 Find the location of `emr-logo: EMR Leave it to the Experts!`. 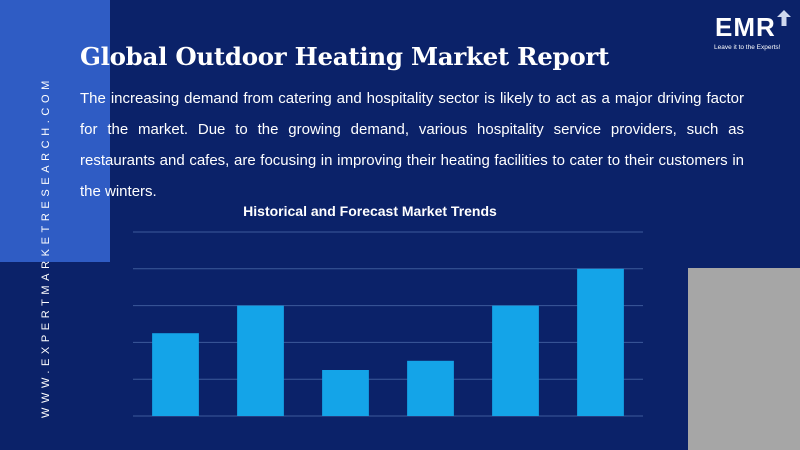

emr-logo: EMR Leave it to the Experts! is located at coordinates (748, 33).